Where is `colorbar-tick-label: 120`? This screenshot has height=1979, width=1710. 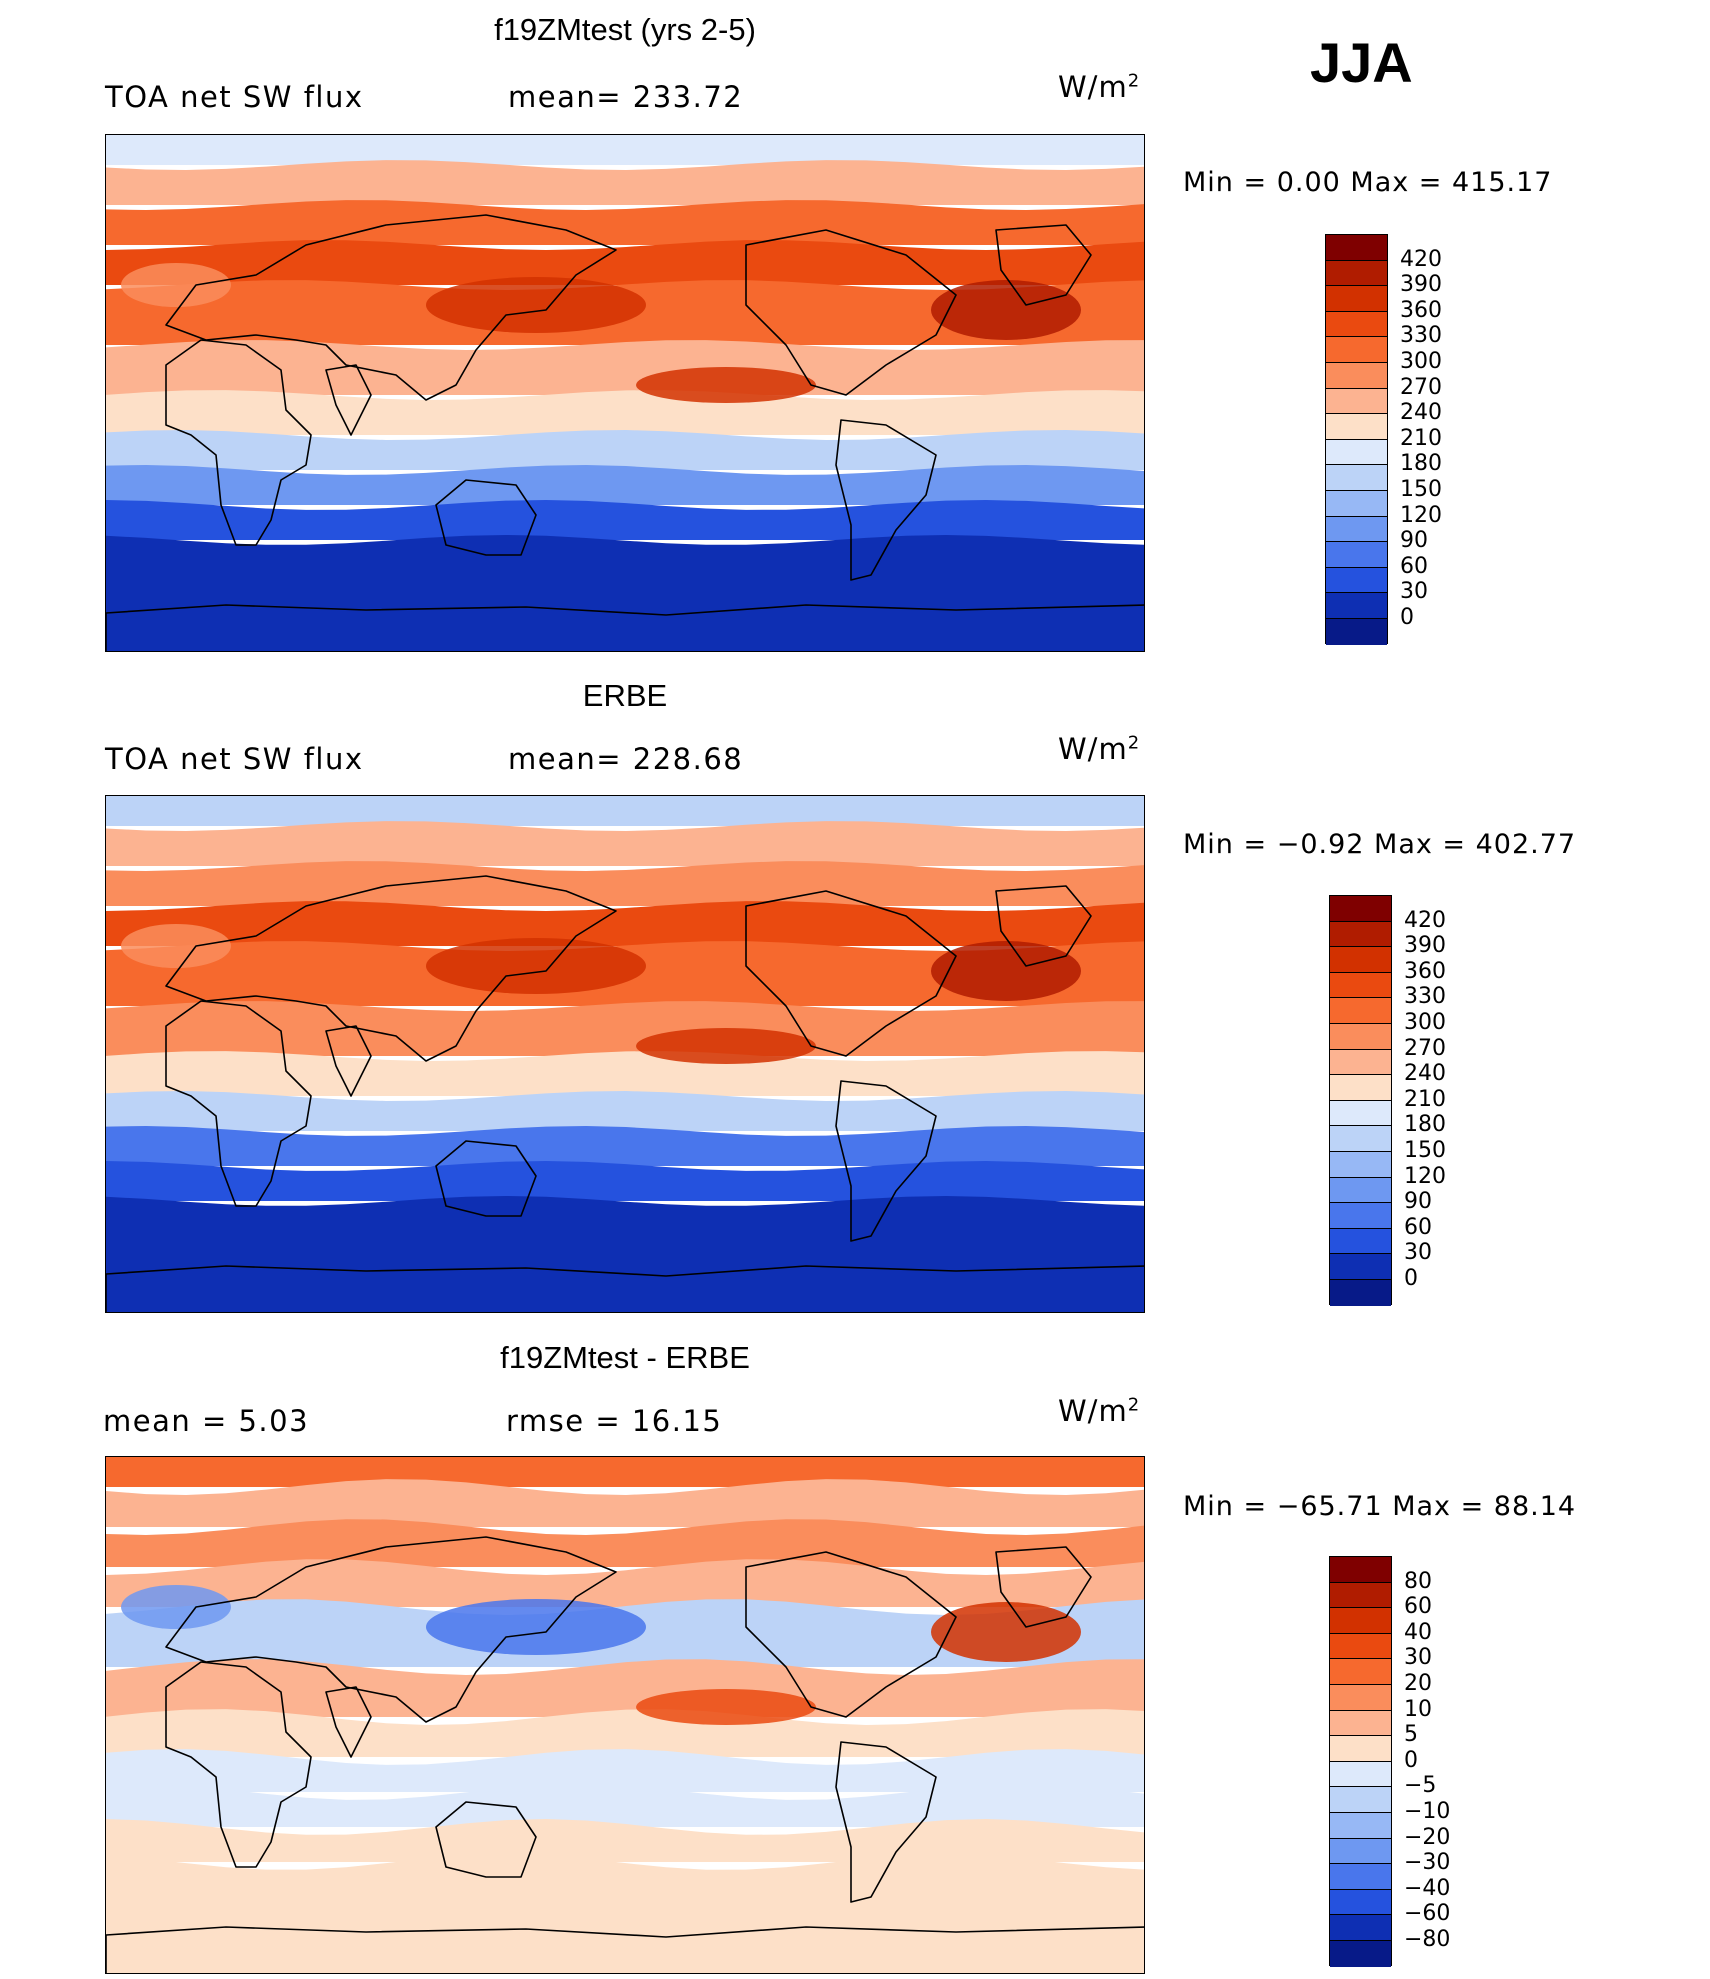
colorbar-tick-label: 120 is located at coordinates (1421, 515).